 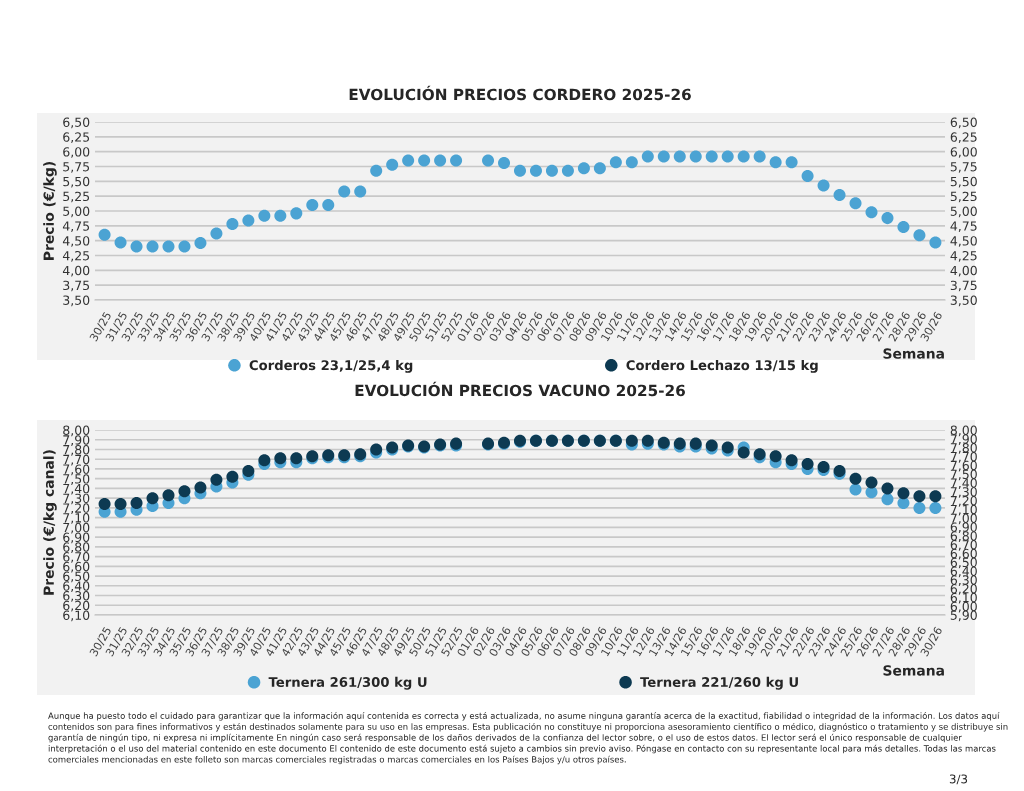 I want to click on y-tick-label: 6,90, so click(x=76, y=538).